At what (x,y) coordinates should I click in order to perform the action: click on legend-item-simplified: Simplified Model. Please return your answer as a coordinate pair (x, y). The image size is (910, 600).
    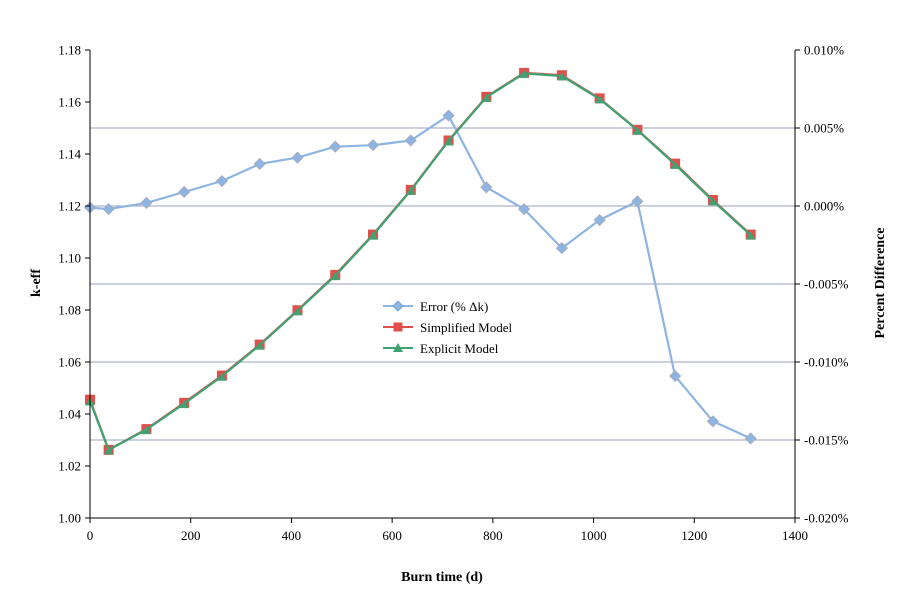
    Looking at the image, I should click on (447, 327).